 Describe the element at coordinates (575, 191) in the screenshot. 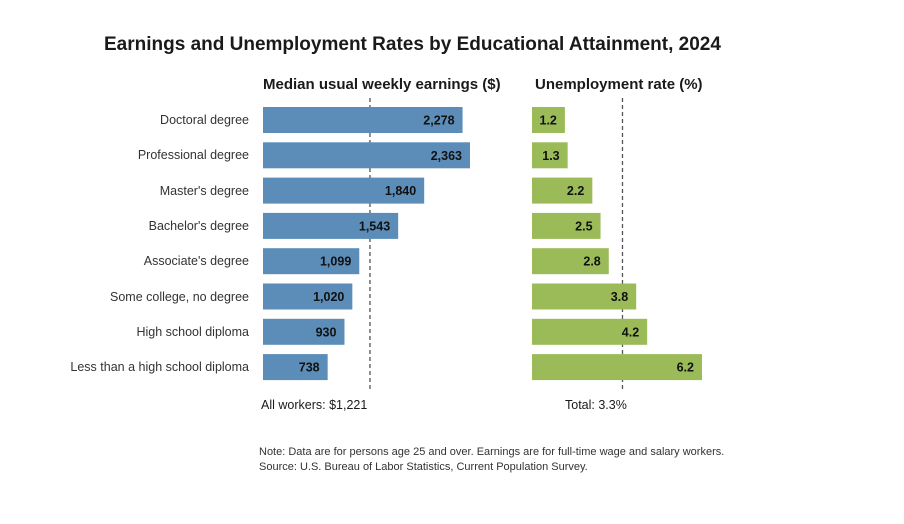

I see `unemployment-value-label: 2.2` at that location.